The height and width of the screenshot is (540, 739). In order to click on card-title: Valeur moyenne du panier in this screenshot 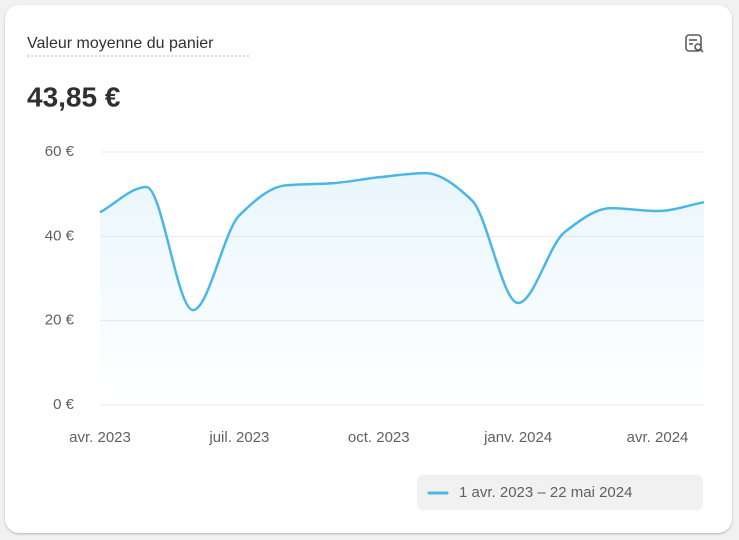, I will do `click(120, 43)`.